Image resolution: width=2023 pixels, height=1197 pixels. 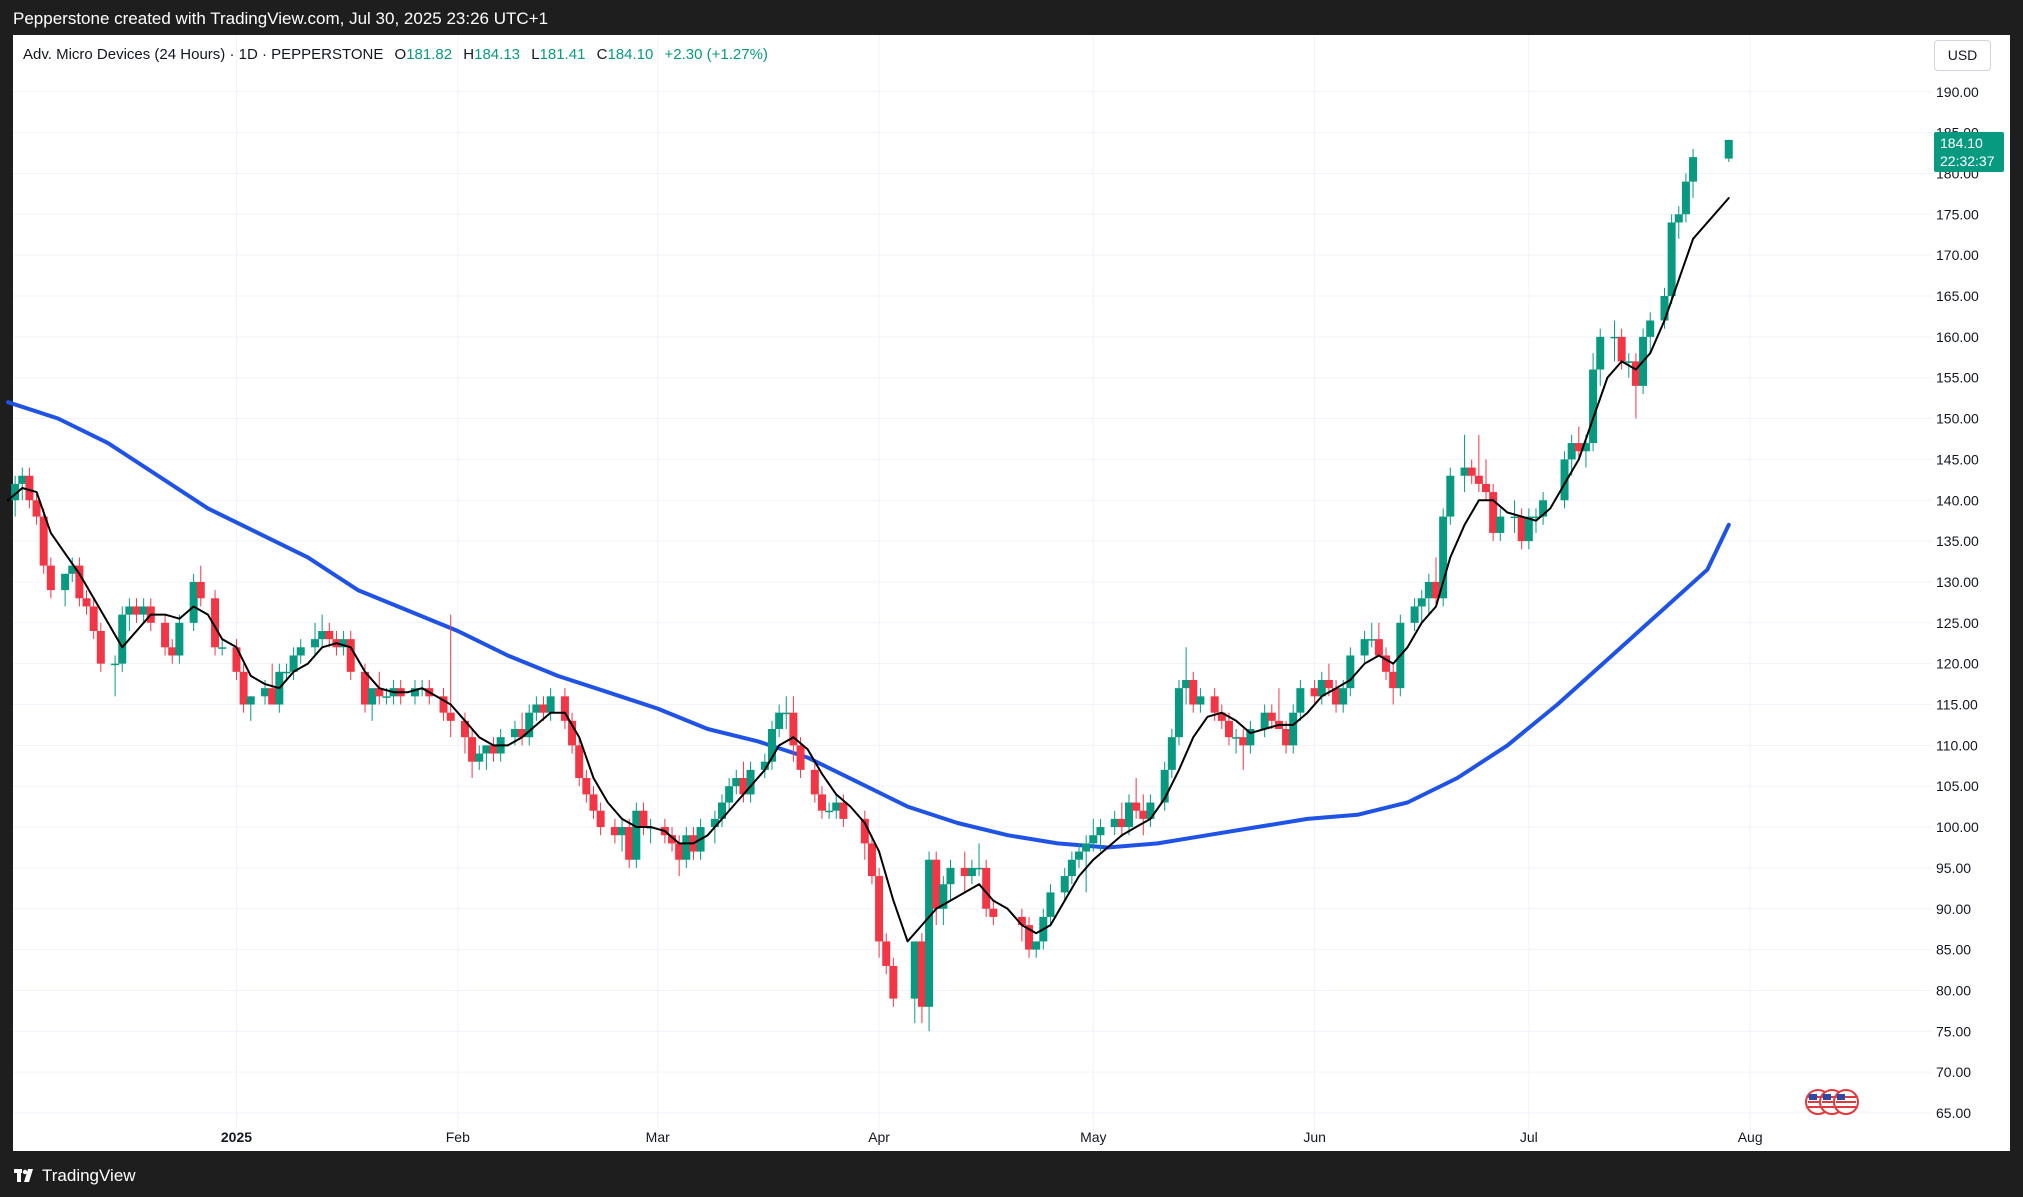 I want to click on time-axis: 2025 Feb Mar Apr May Jun Jul Aug, so click(x=992, y=1137).